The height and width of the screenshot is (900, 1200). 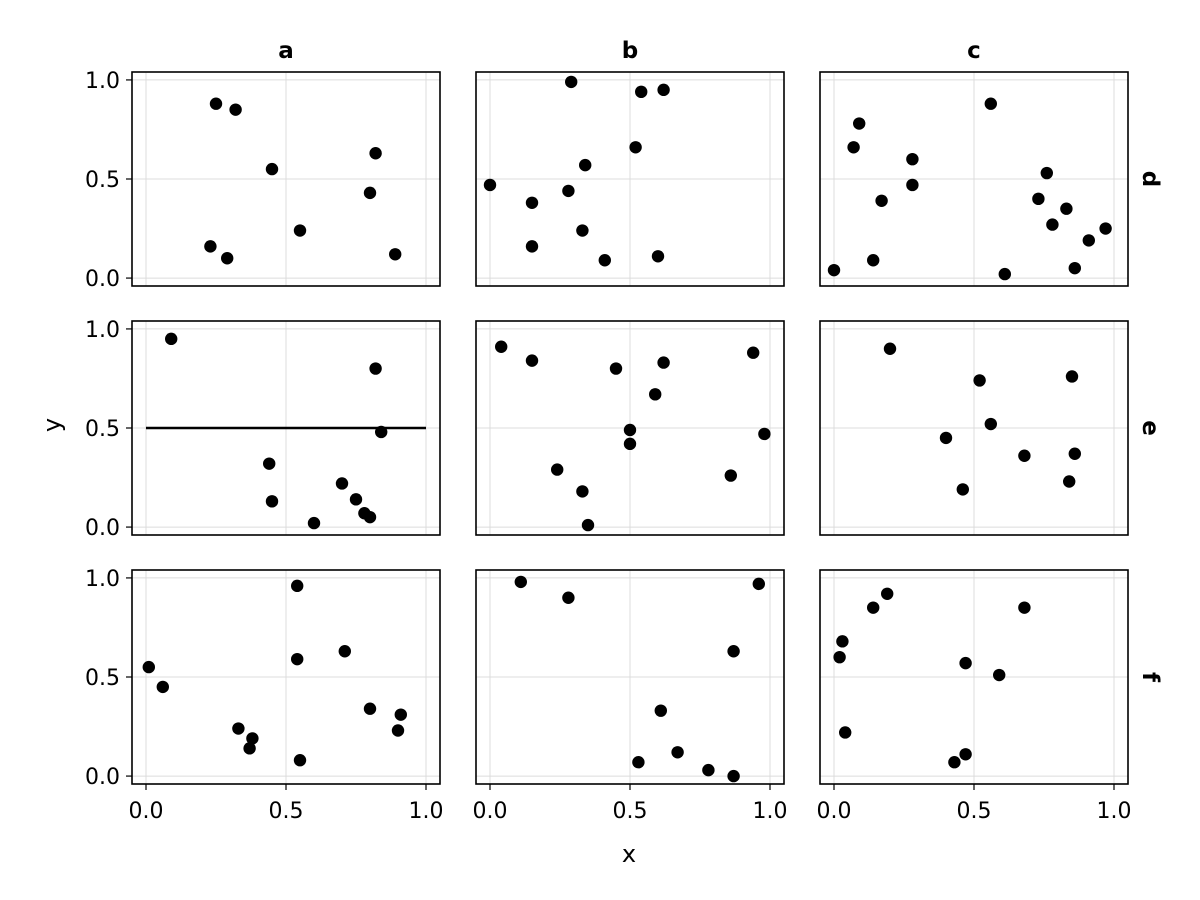 I want to click on y-tick-label: 0.5, so click(x=102, y=429).